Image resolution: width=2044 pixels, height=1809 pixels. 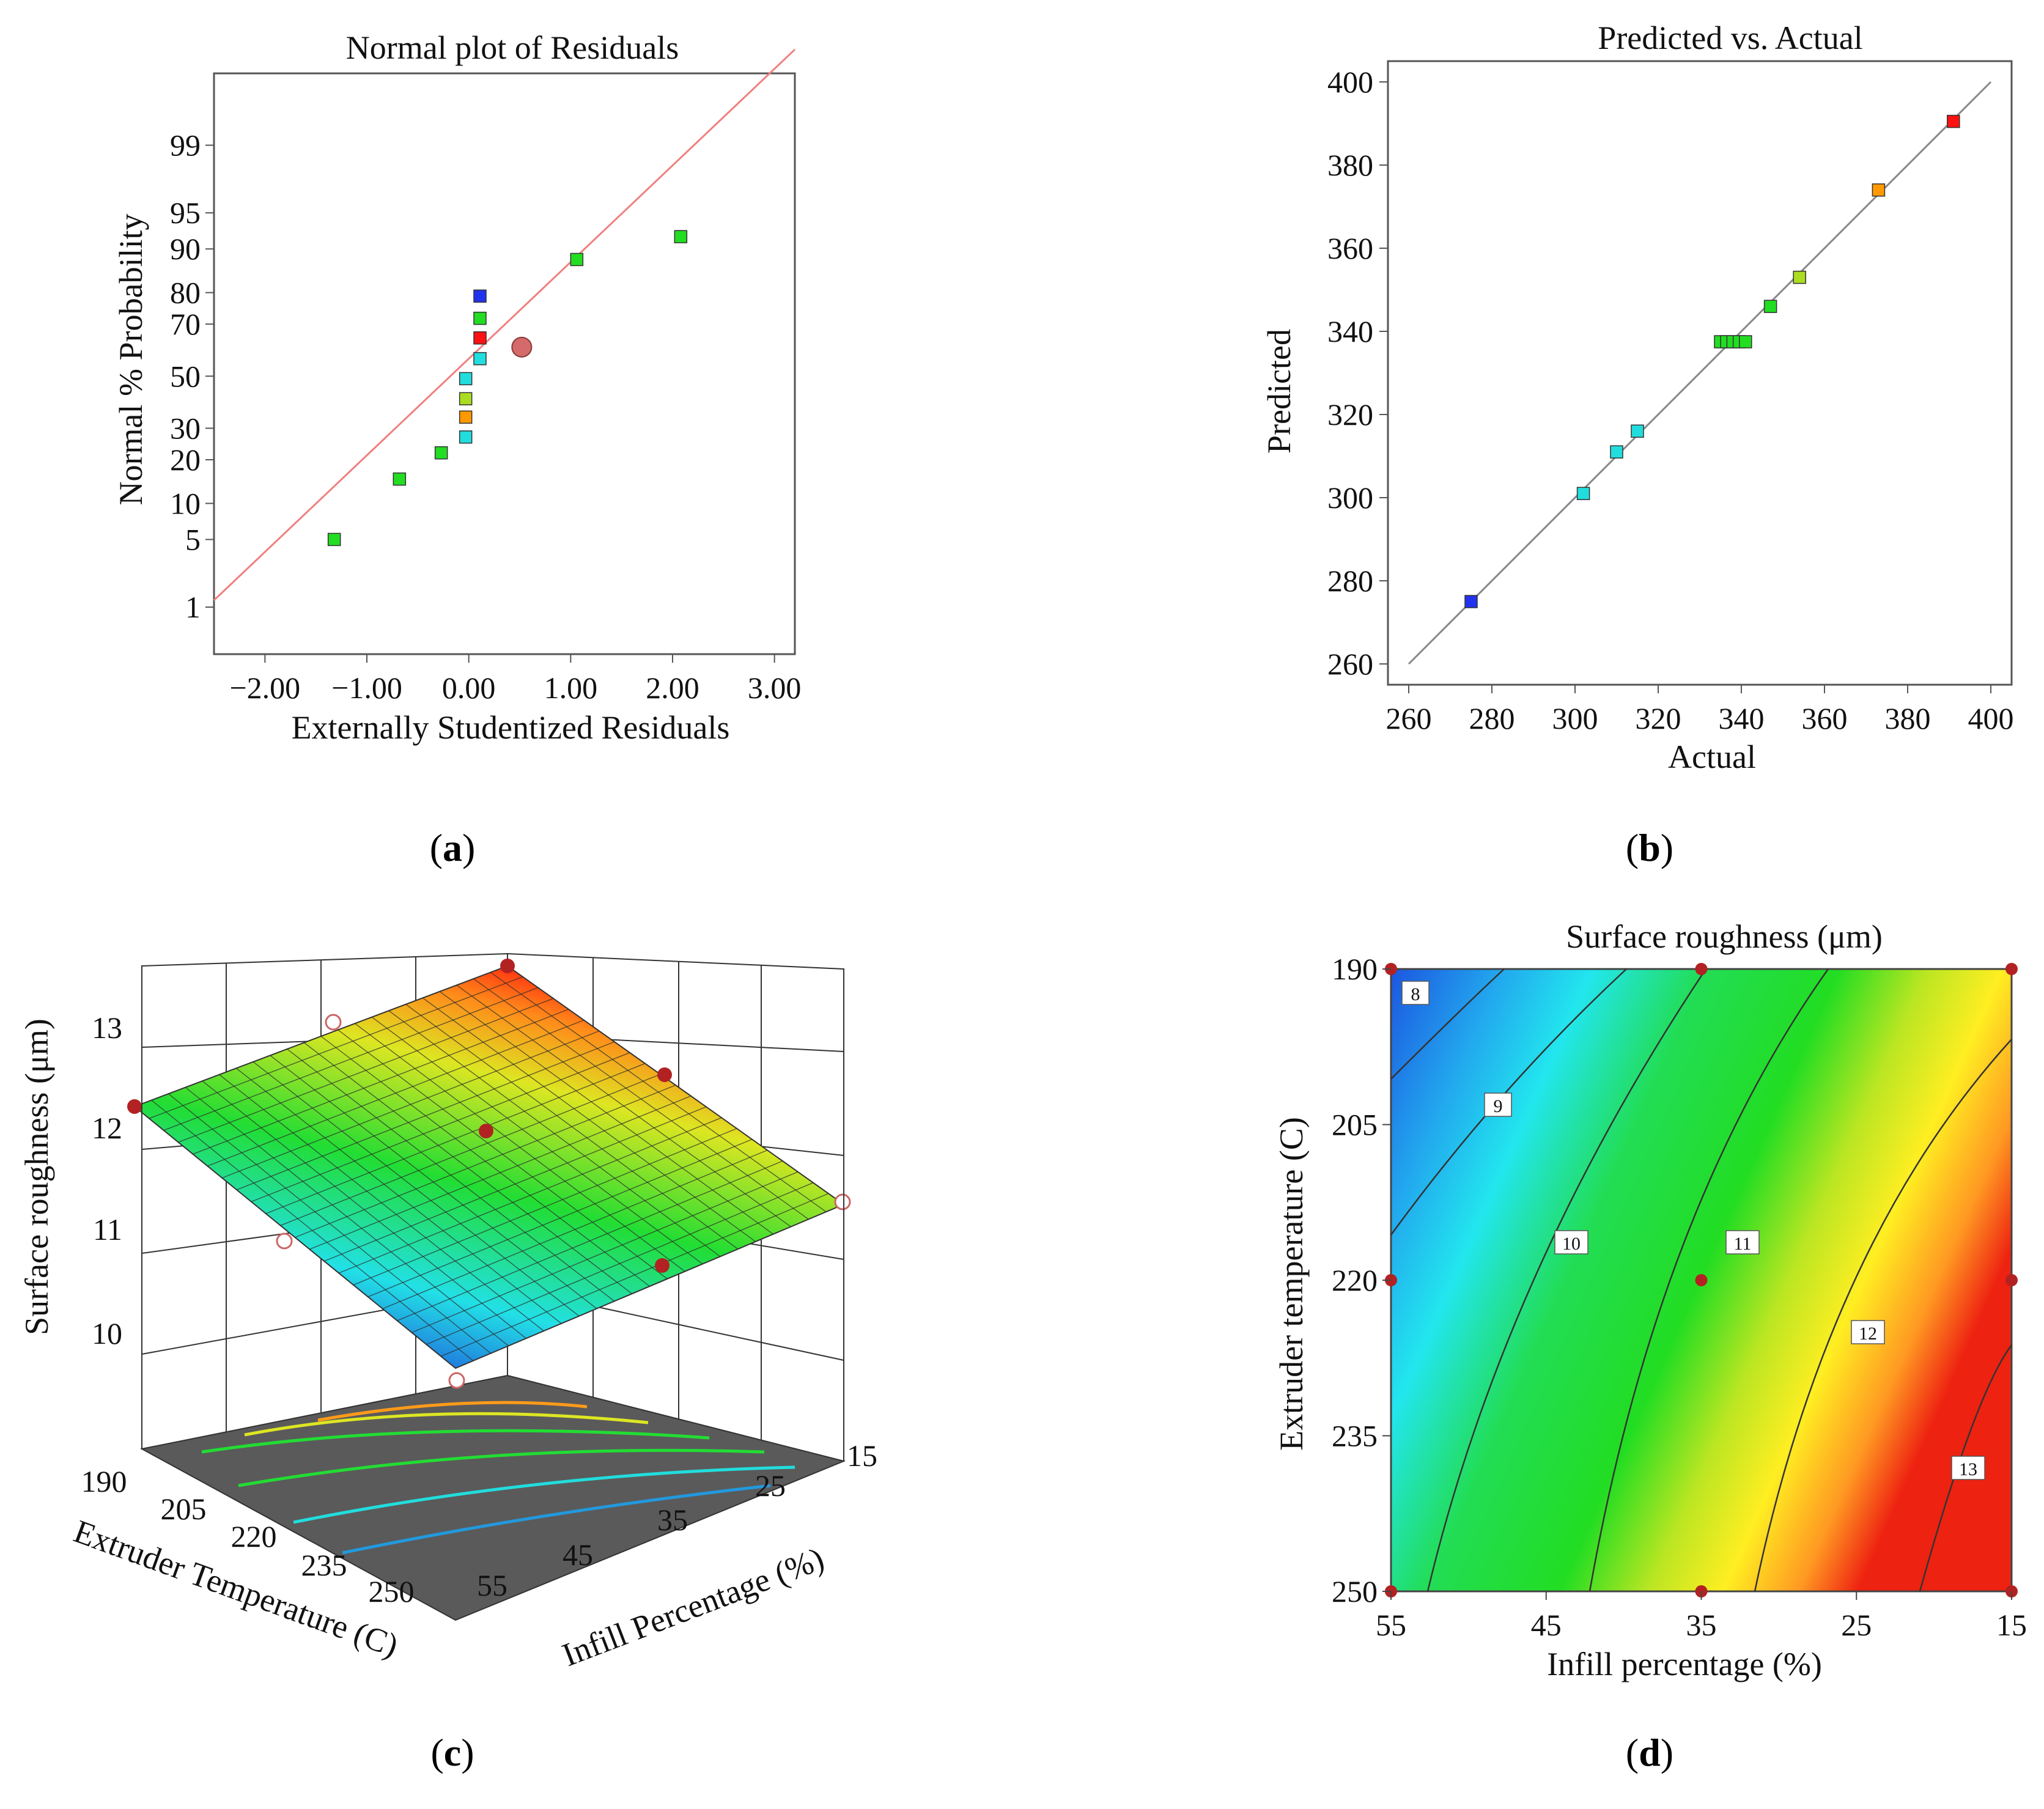 What do you see at coordinates (1350, 664) in the screenshot?
I see `y-tick-label: 260` at bounding box center [1350, 664].